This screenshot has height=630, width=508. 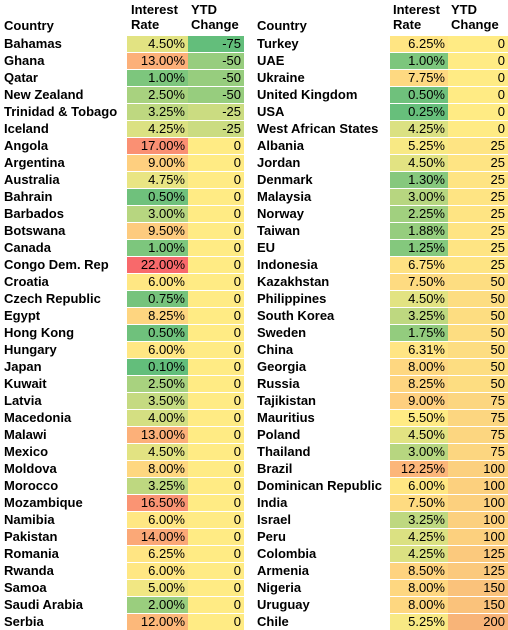 I want to click on country-cell: Nigeria, so click(x=279, y=587).